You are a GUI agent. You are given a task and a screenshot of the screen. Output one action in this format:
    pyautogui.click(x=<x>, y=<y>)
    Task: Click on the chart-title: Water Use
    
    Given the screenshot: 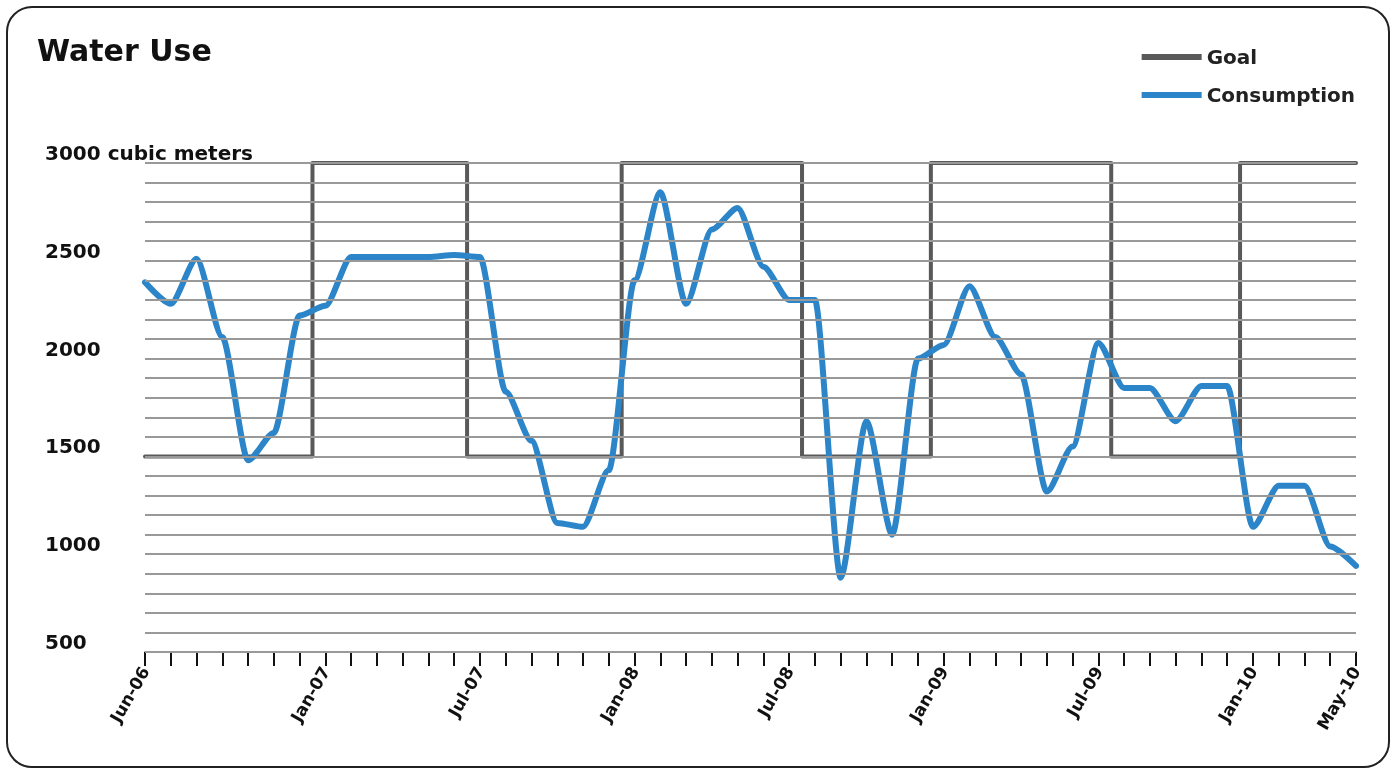 What is the action you would take?
    pyautogui.click(x=124, y=50)
    